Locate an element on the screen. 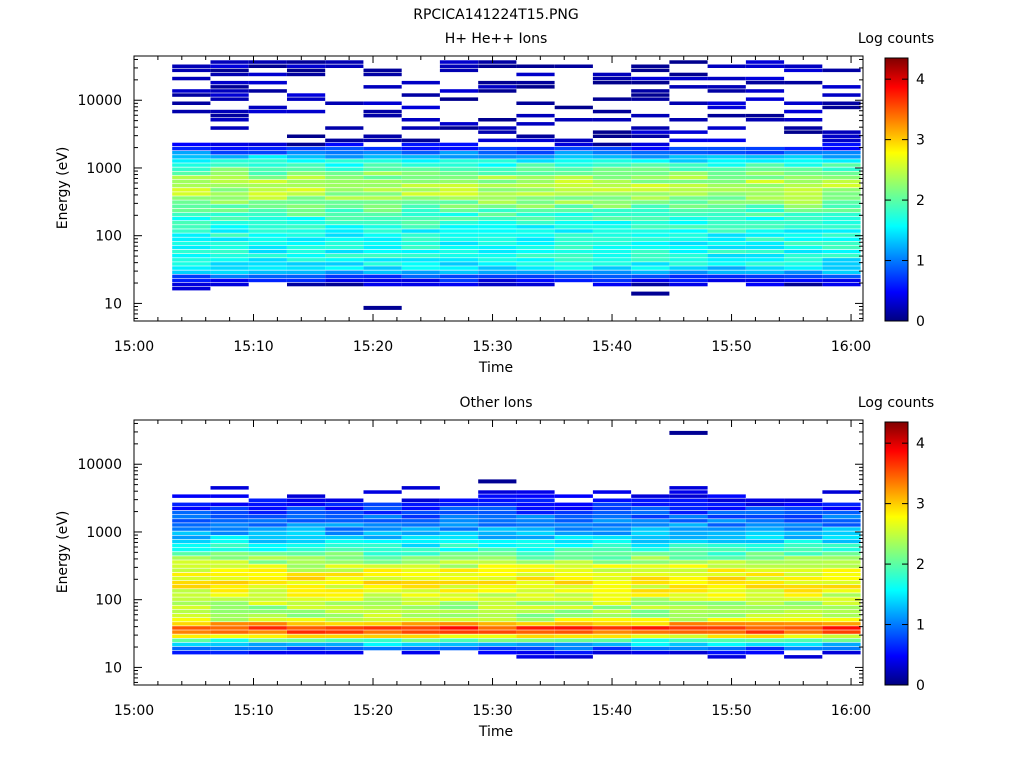  panel-title: H+ He++ Ions is located at coordinates (496, 39).